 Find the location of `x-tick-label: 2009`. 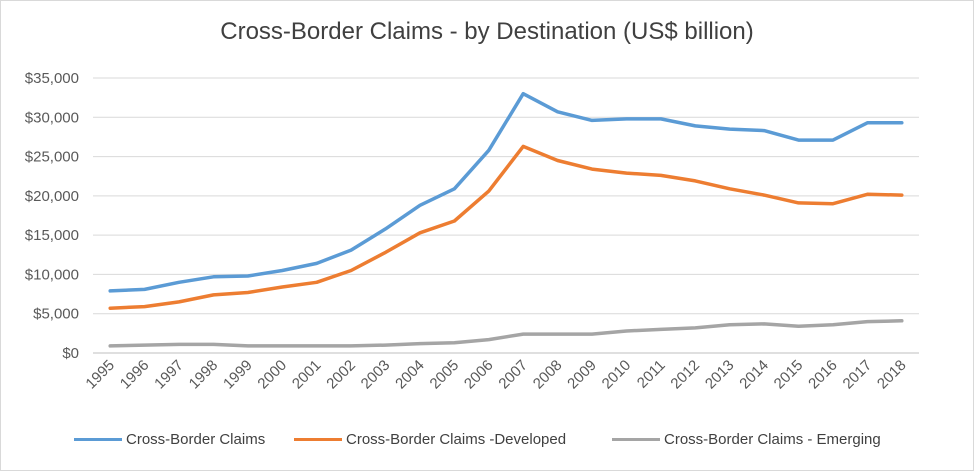

x-tick-label: 2009 is located at coordinates (582, 375).